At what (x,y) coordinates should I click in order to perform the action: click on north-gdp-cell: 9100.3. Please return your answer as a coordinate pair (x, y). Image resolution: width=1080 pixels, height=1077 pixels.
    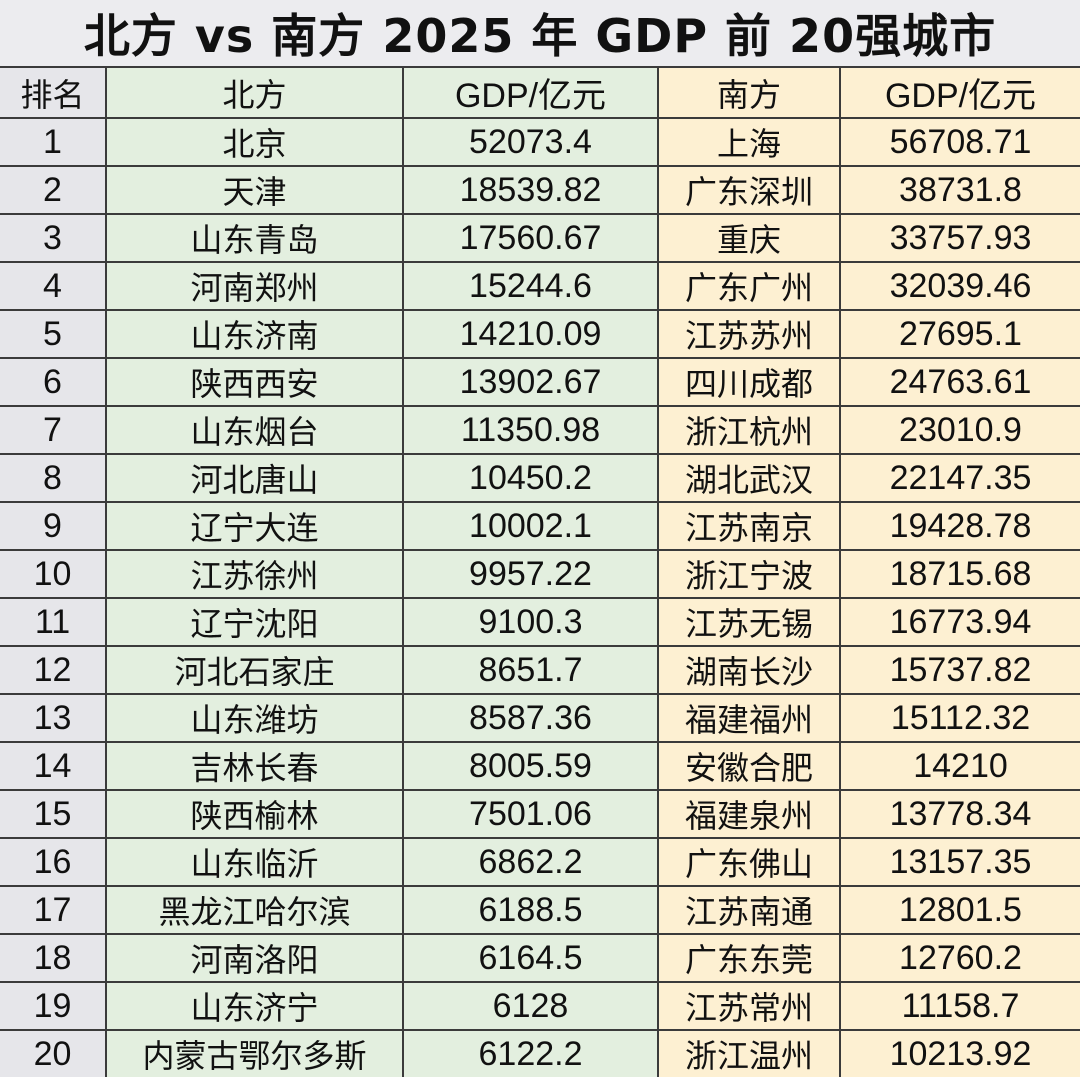
    Looking at the image, I should click on (530, 622).